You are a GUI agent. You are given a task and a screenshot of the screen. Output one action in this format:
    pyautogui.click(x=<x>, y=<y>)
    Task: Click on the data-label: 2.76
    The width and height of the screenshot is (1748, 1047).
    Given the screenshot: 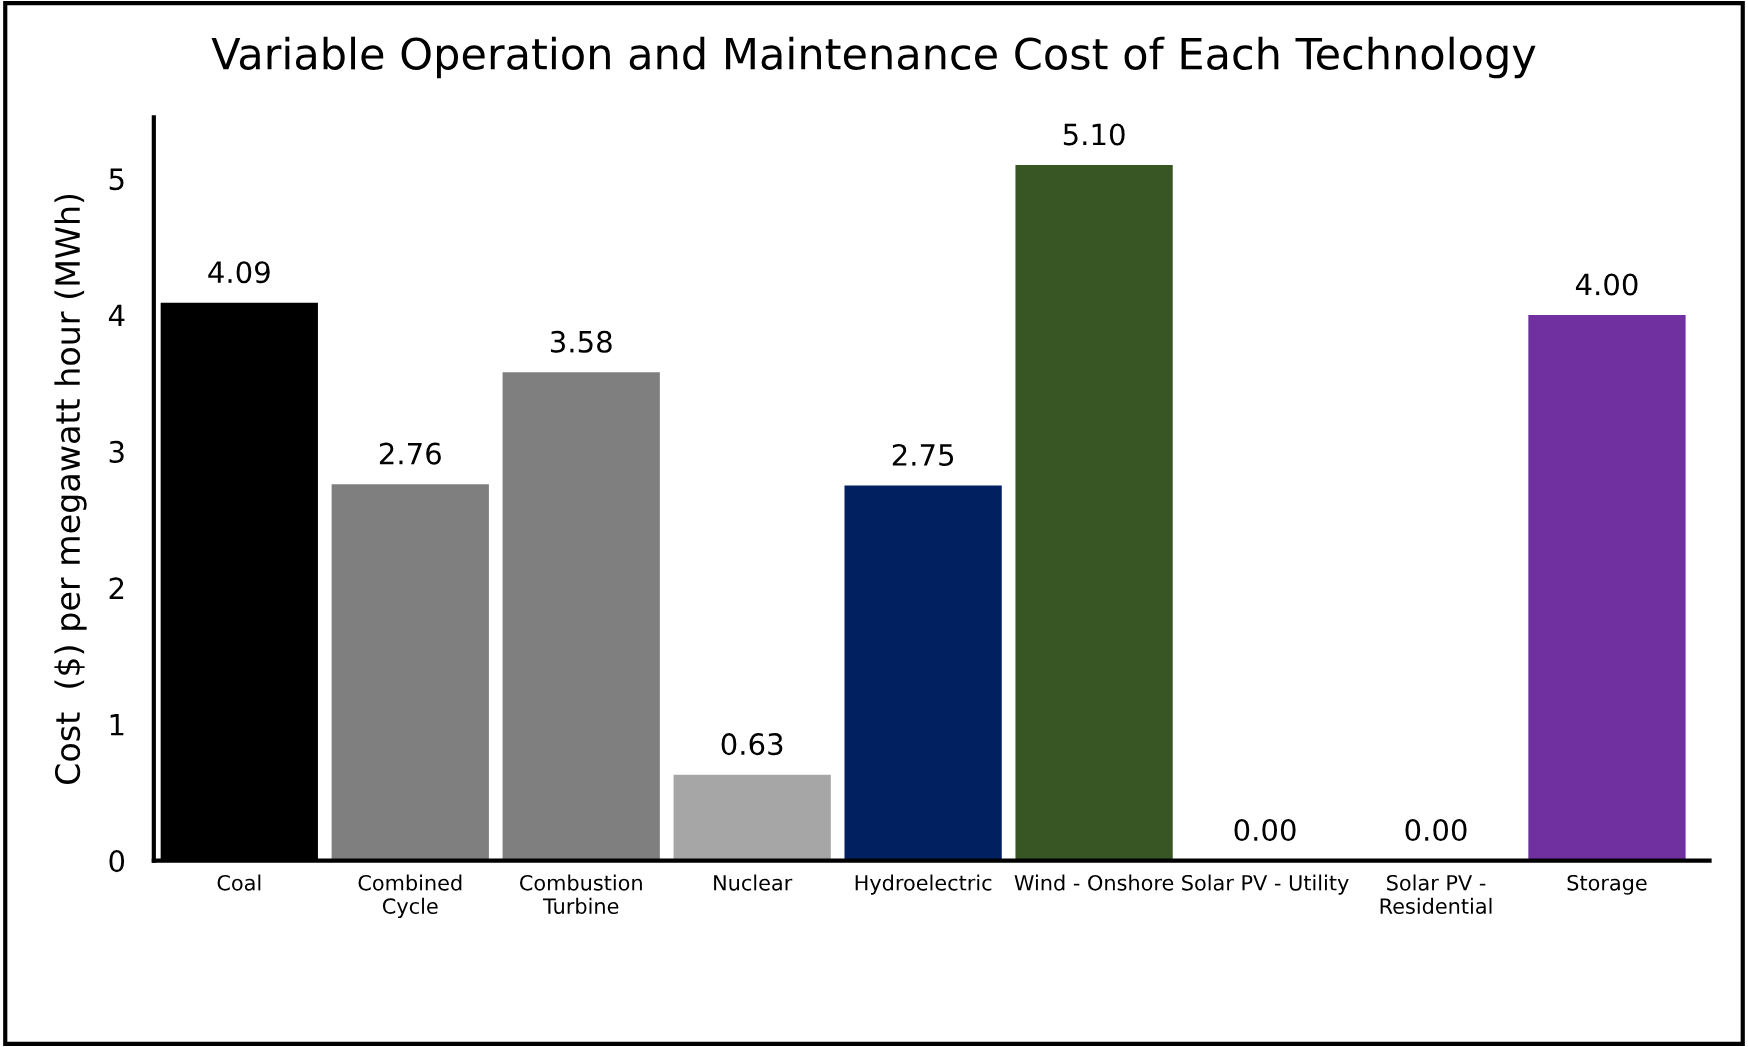 What is the action you would take?
    pyautogui.click(x=410, y=453)
    